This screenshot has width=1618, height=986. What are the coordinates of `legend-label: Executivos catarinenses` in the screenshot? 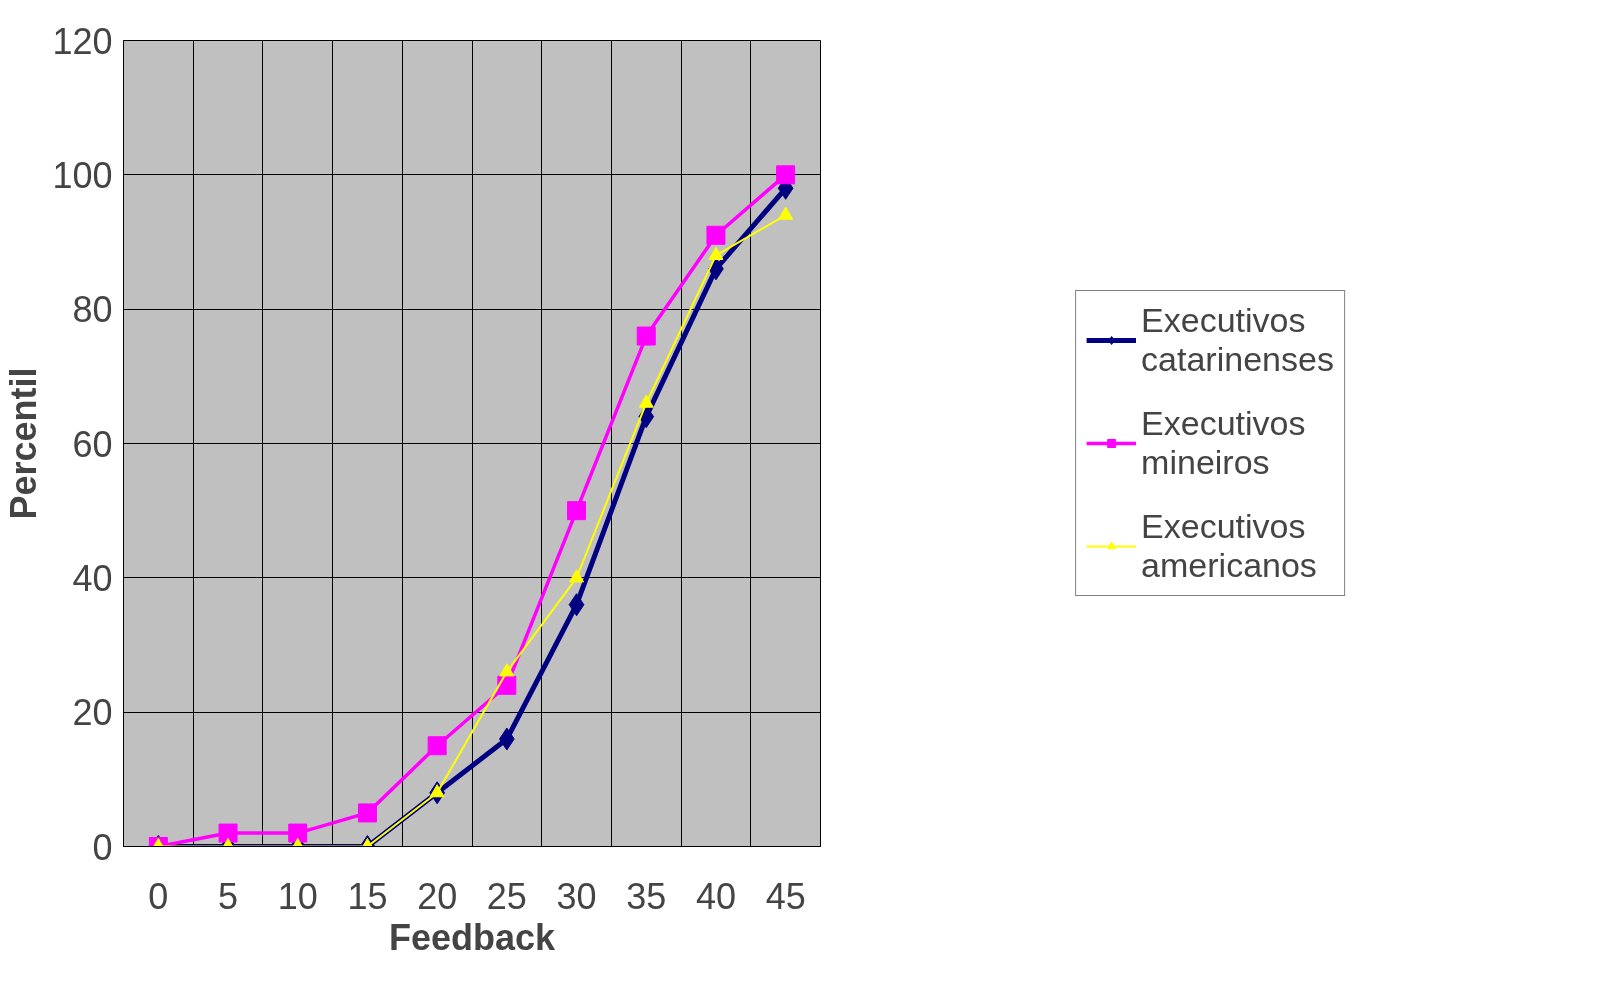 It's located at (1237, 340).